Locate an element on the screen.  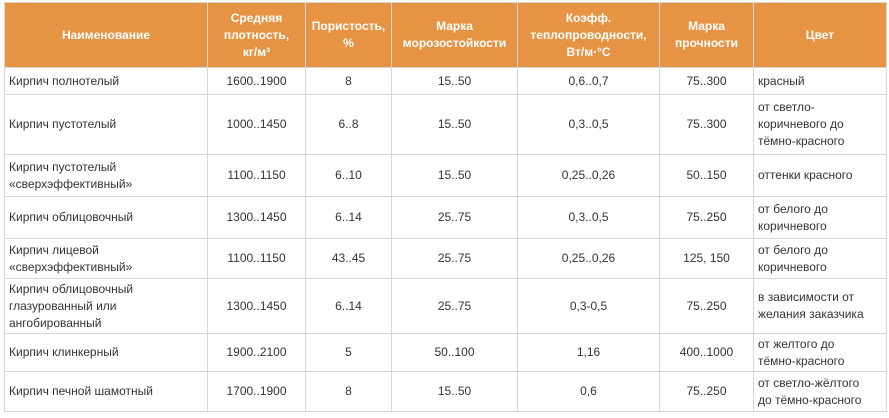
cell-color: от светло- коричневого до тёмно-красного is located at coordinates (820, 124).